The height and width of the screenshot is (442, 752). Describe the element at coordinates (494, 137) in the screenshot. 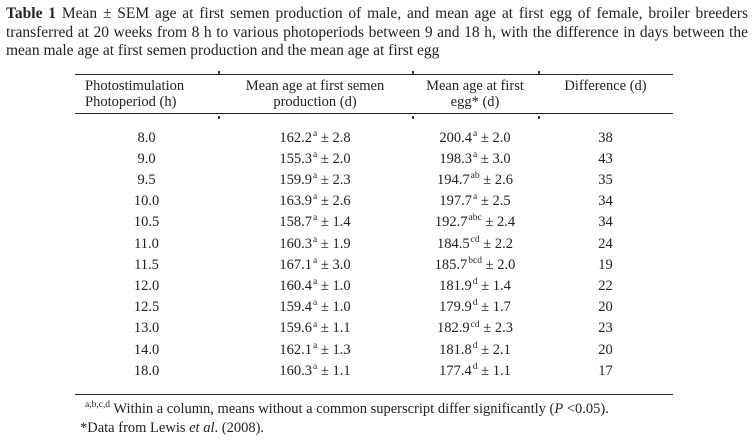

I see `egg-sem: ± 2.0` at that location.